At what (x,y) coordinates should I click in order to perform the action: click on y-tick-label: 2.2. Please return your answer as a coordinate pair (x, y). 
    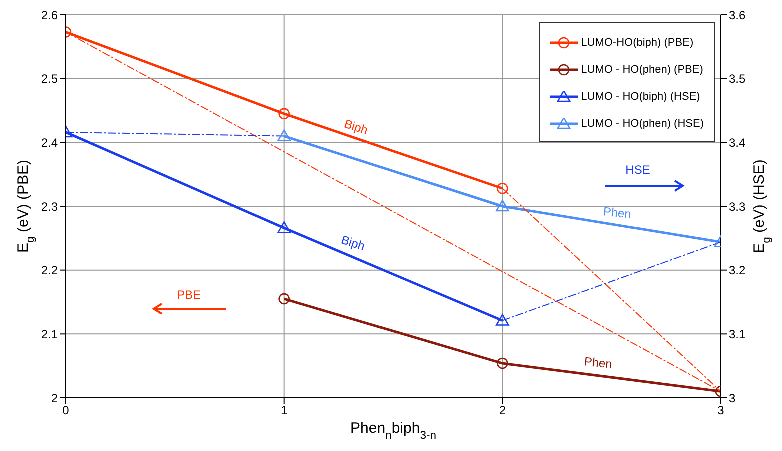
    Looking at the image, I should click on (49, 271).